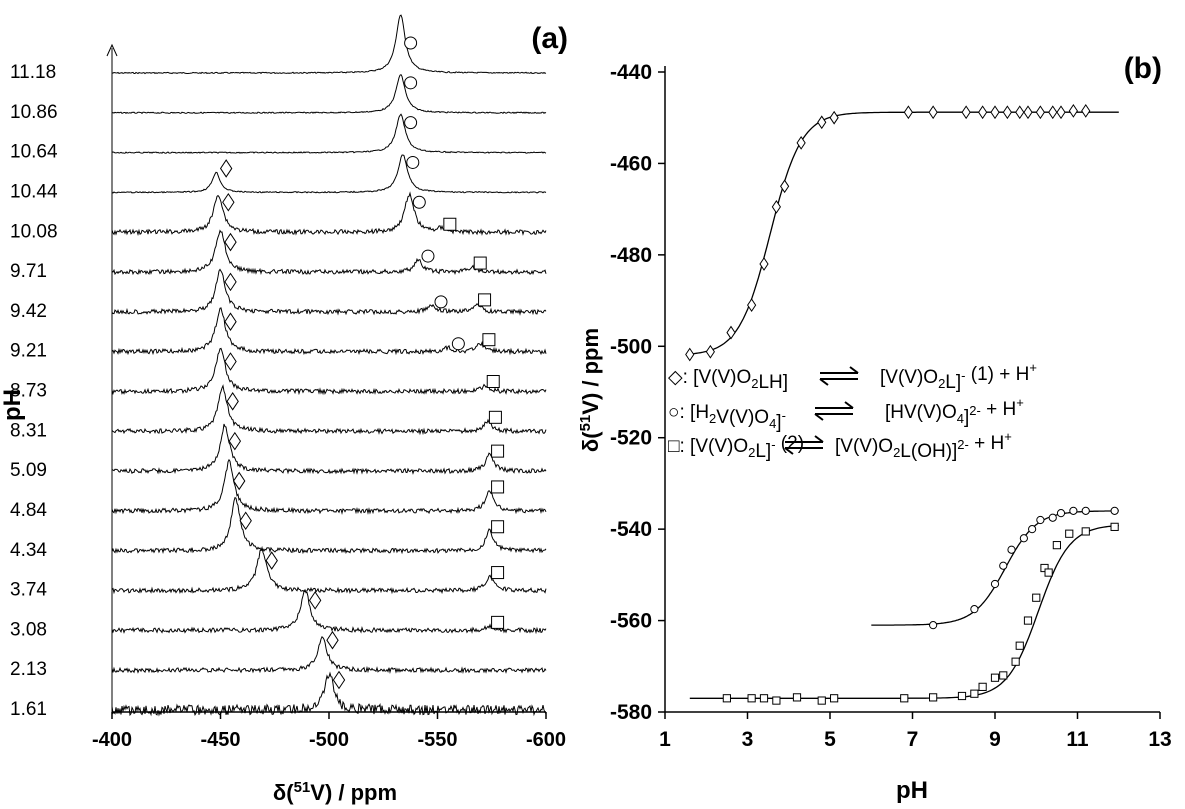  I want to click on panel-b-x-tick-label: 13, so click(1159, 739).